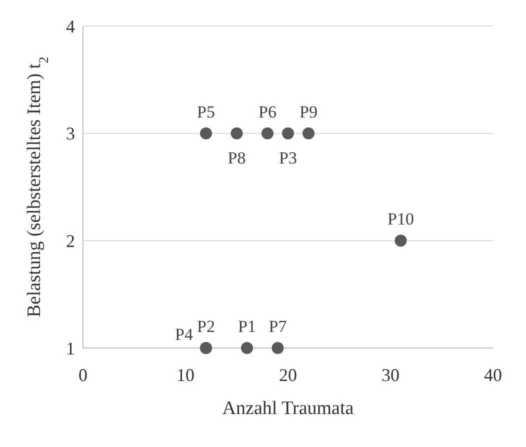 The image size is (526, 447). Describe the element at coordinates (83, 374) in the screenshot. I see `x-tick-label: 0` at that location.